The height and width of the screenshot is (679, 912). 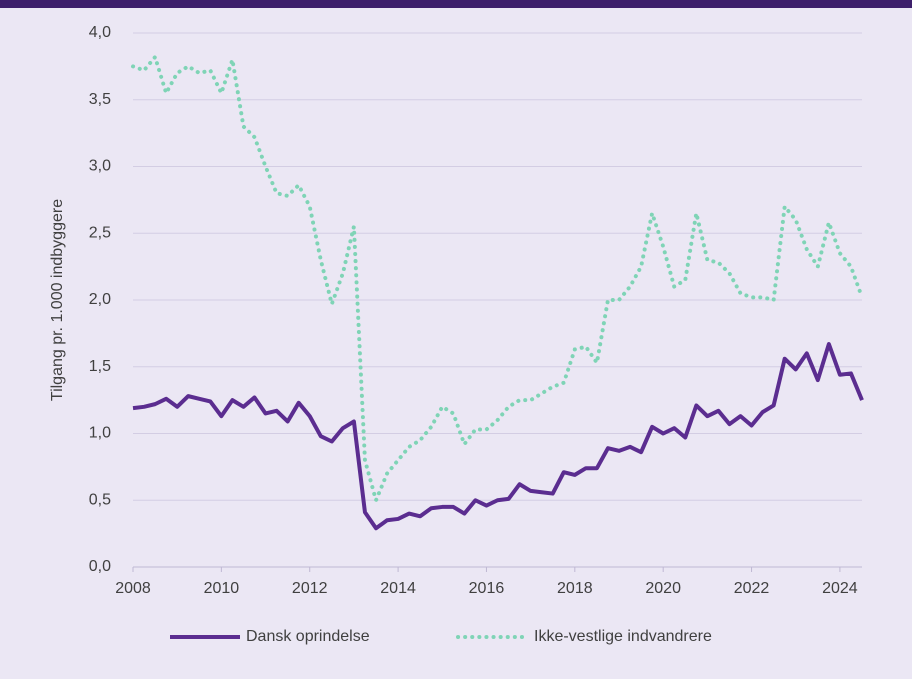 What do you see at coordinates (100, 566) in the screenshot?
I see `y-tick-label: 0,0` at bounding box center [100, 566].